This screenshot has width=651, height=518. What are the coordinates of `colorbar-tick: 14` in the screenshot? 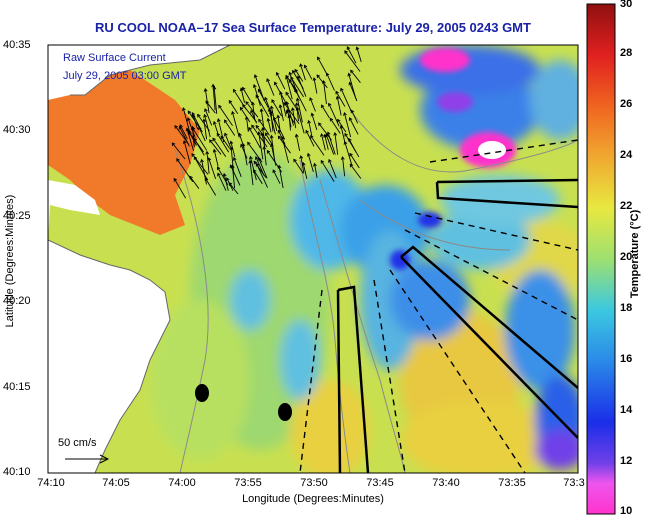 It's located at (626, 410).